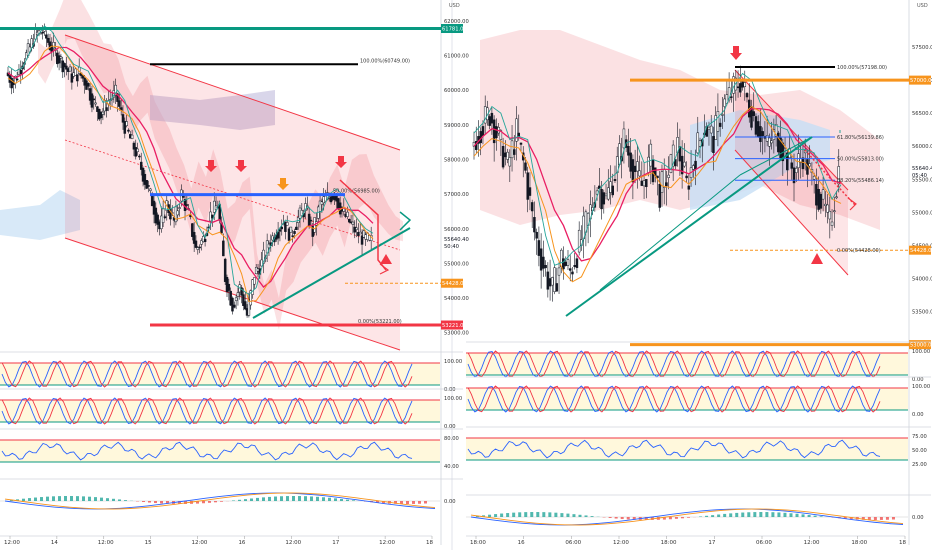 The width and height of the screenshot is (932, 554). I want to click on time-tick-label: 15, so click(148, 543).